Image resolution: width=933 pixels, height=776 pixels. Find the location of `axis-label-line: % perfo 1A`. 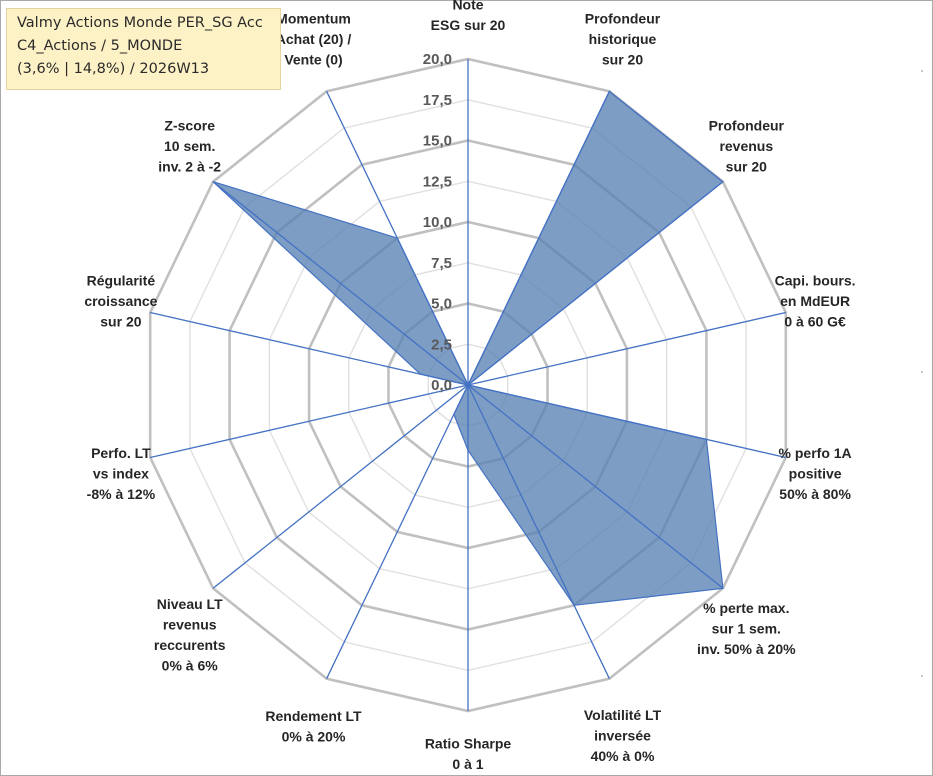

axis-label-line: % perfo 1A is located at coordinates (815, 453).